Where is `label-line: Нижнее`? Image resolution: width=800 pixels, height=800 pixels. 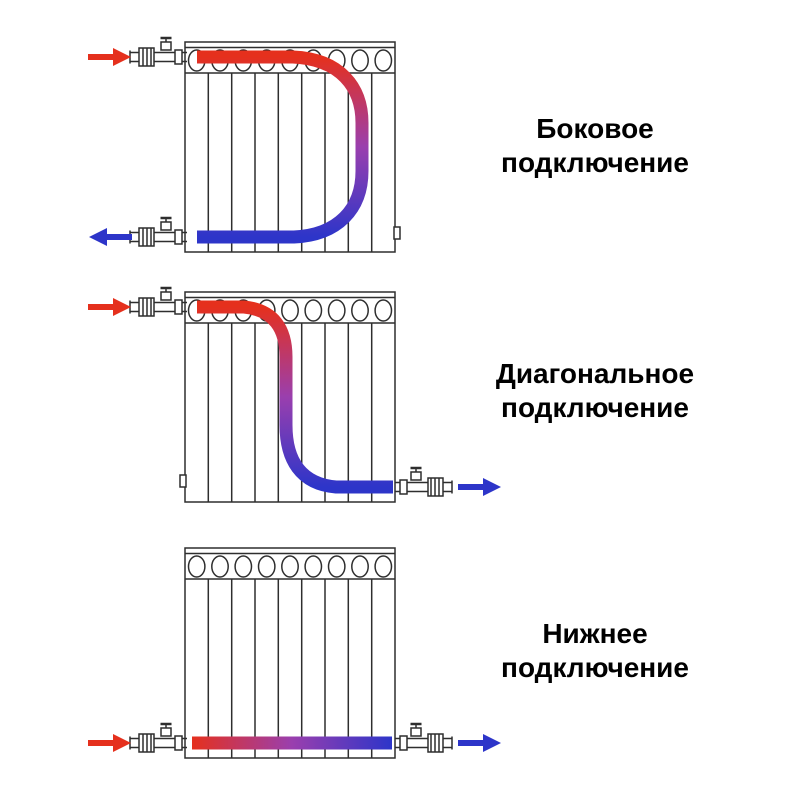 label-line: Нижнее is located at coordinates (595, 633).